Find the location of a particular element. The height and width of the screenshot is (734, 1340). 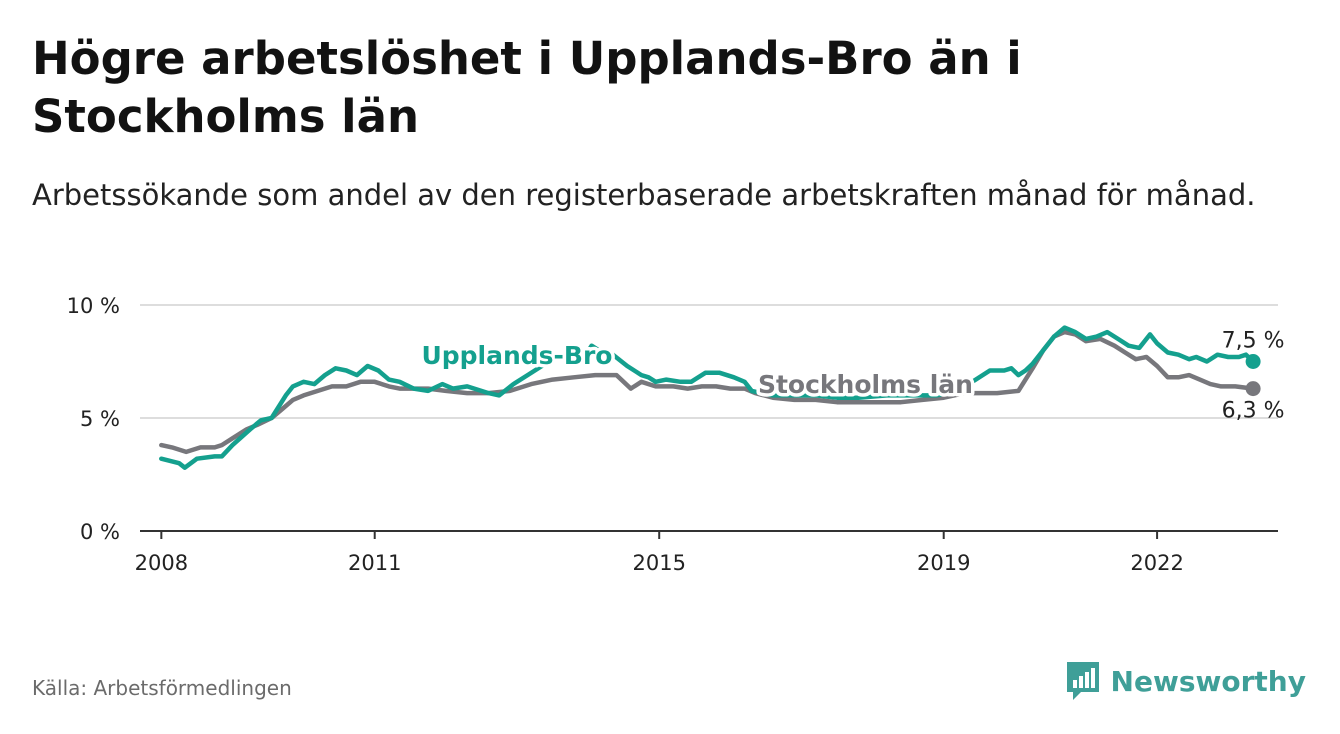

x-tick-label: 2019 is located at coordinates (943, 563).